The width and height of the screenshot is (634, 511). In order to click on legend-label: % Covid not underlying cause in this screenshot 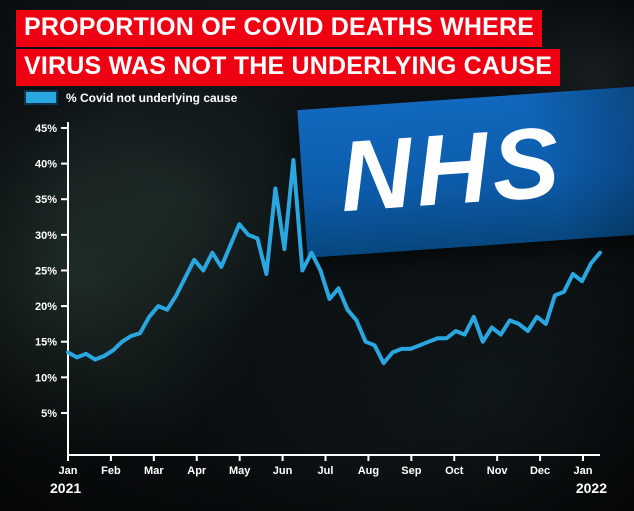, I will do `click(152, 97)`.